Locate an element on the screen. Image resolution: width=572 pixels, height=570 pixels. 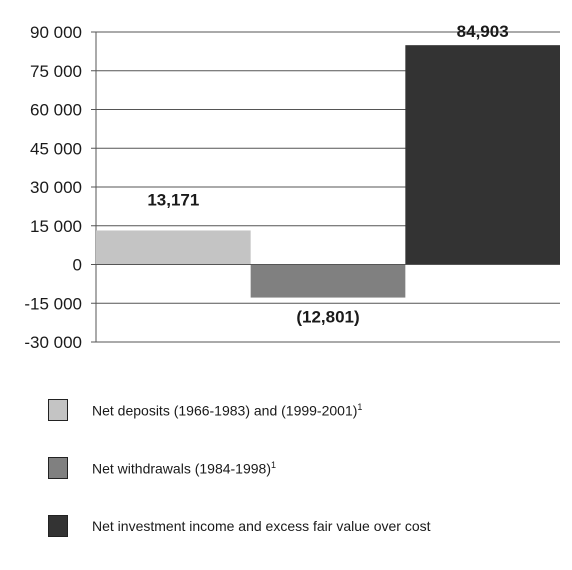
legend-label-net-deposits: Net deposits (1966-1983) and (1999-2001) is located at coordinates (225, 410).